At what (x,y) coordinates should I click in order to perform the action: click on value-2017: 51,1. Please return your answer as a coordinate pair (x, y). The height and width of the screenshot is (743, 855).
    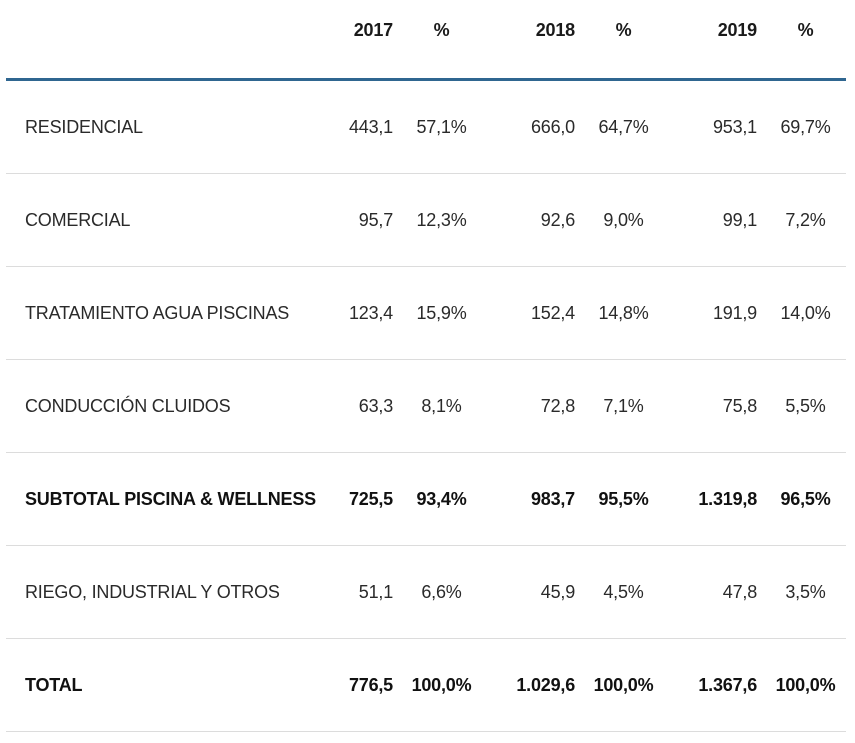
    Looking at the image, I should click on (375, 591).